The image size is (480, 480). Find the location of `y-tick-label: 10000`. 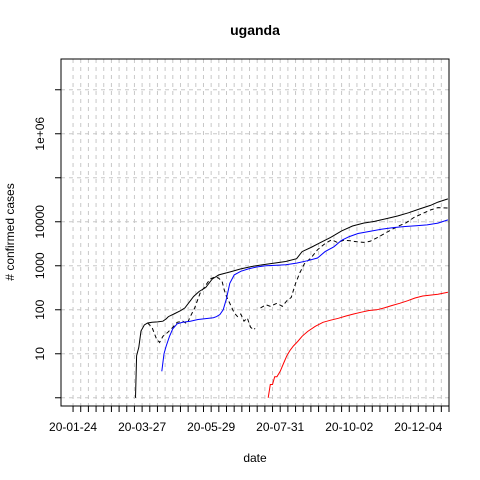

y-tick-label: 10000 is located at coordinates (40, 222).